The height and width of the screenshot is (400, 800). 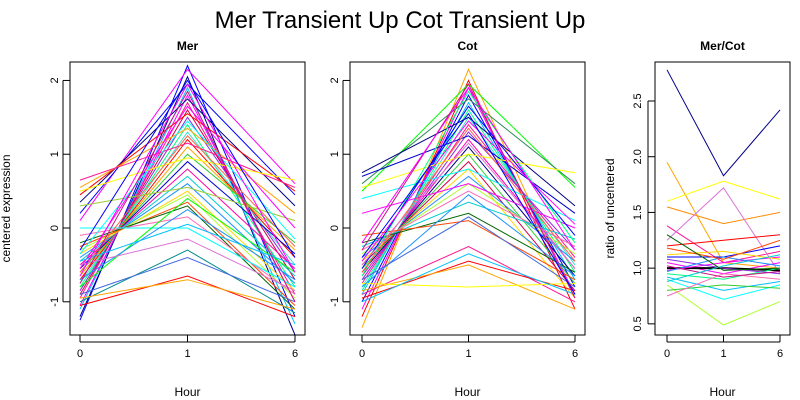 What do you see at coordinates (295, 354) in the screenshot?
I see `chart-mer-x-tick-label: 6` at bounding box center [295, 354].